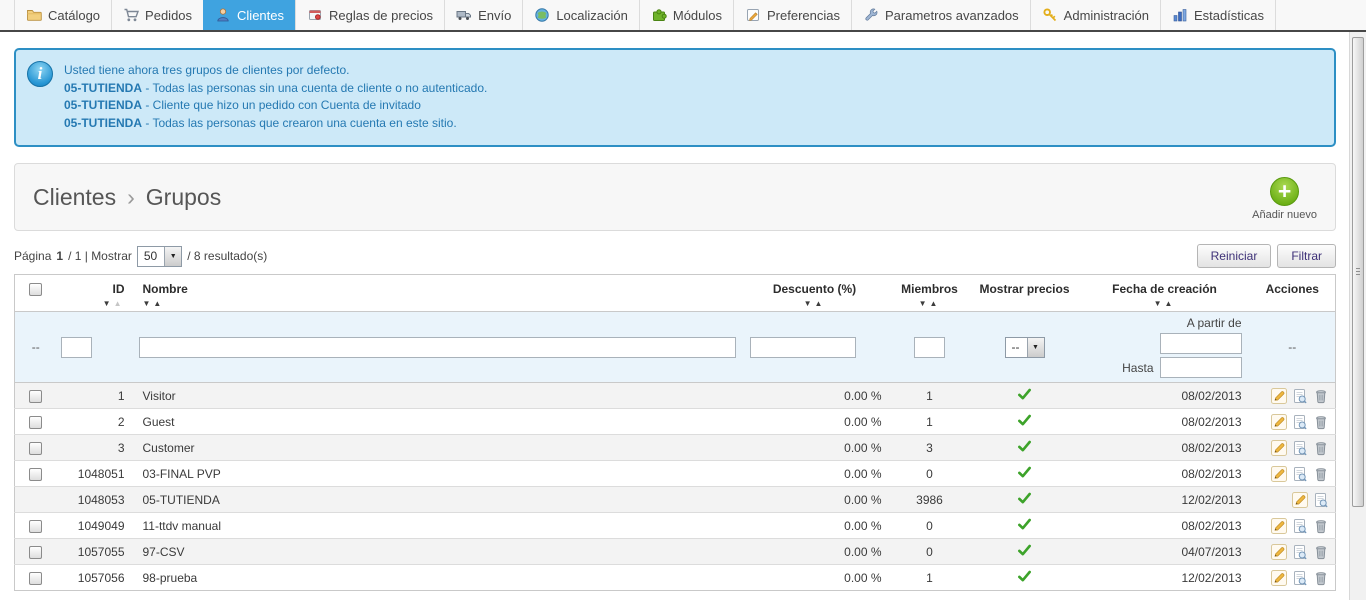 This screenshot has width=1366, height=600. What do you see at coordinates (675, 577) in the screenshot?
I see `table-row: 1057056 98-prueba 0.00 % 1 12/02/2013` at bounding box center [675, 577].